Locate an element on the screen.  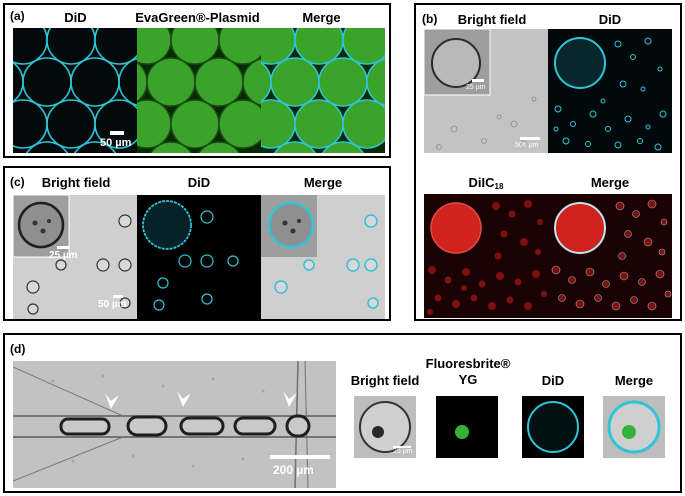
panel-d-title-yg: YG is located at coordinates (468, 379).